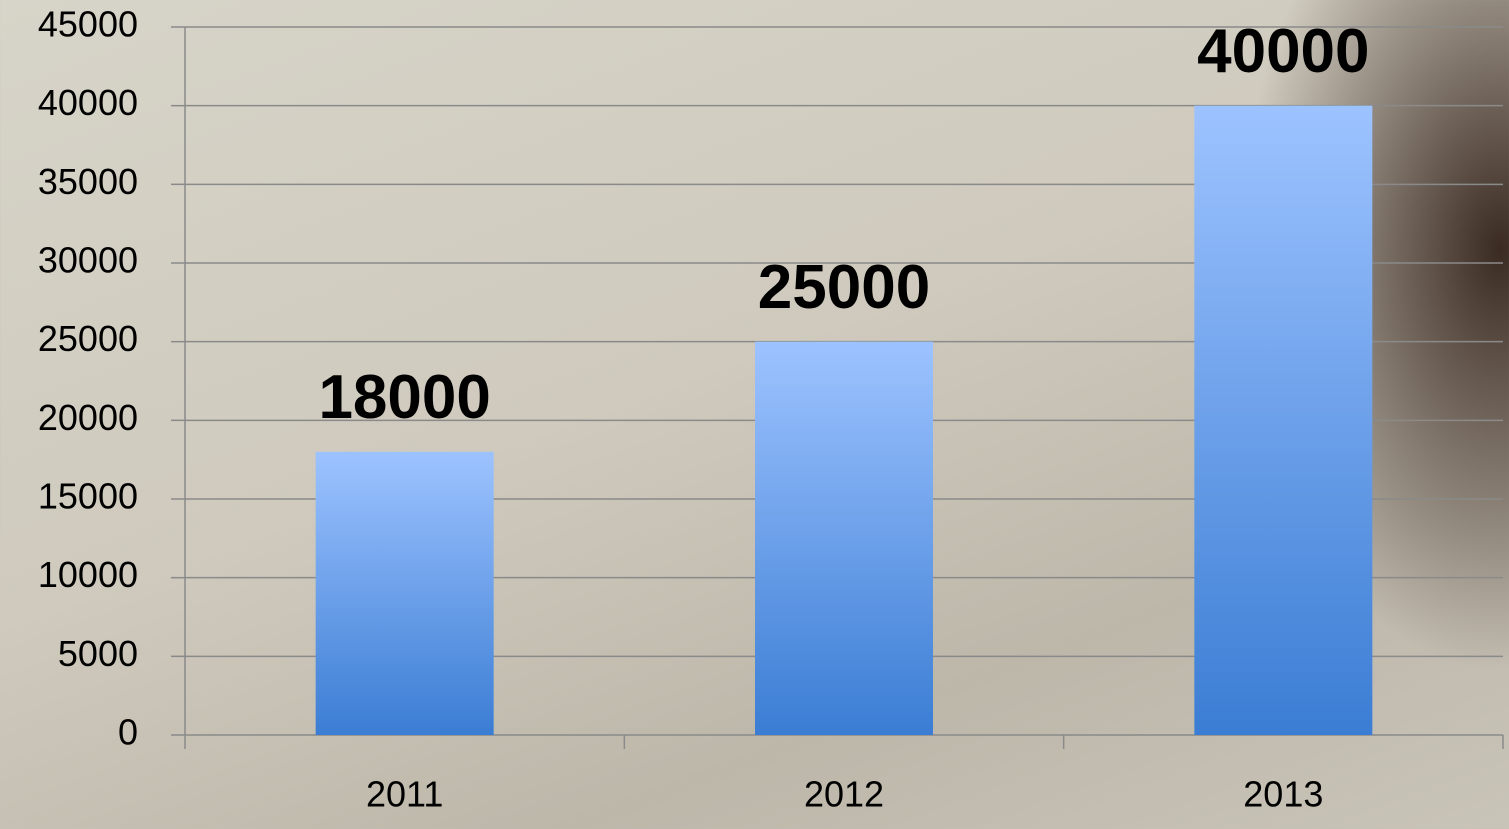 Image resolution: width=1509 pixels, height=829 pixels. I want to click on data-label: 40000, so click(1283, 51).